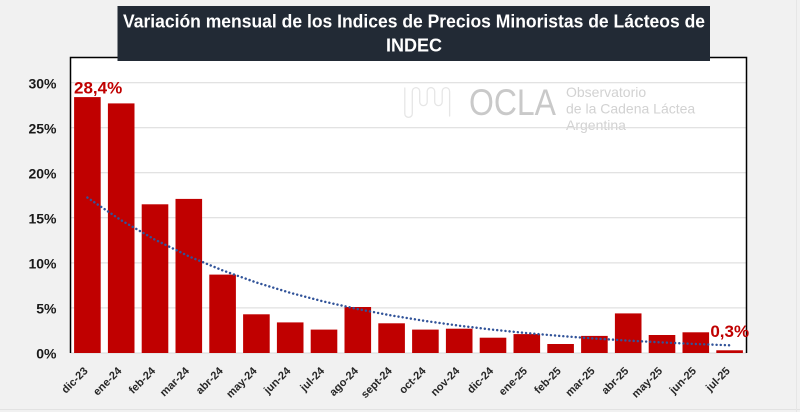  I want to click on svg-text: 5%, so click(46, 309).